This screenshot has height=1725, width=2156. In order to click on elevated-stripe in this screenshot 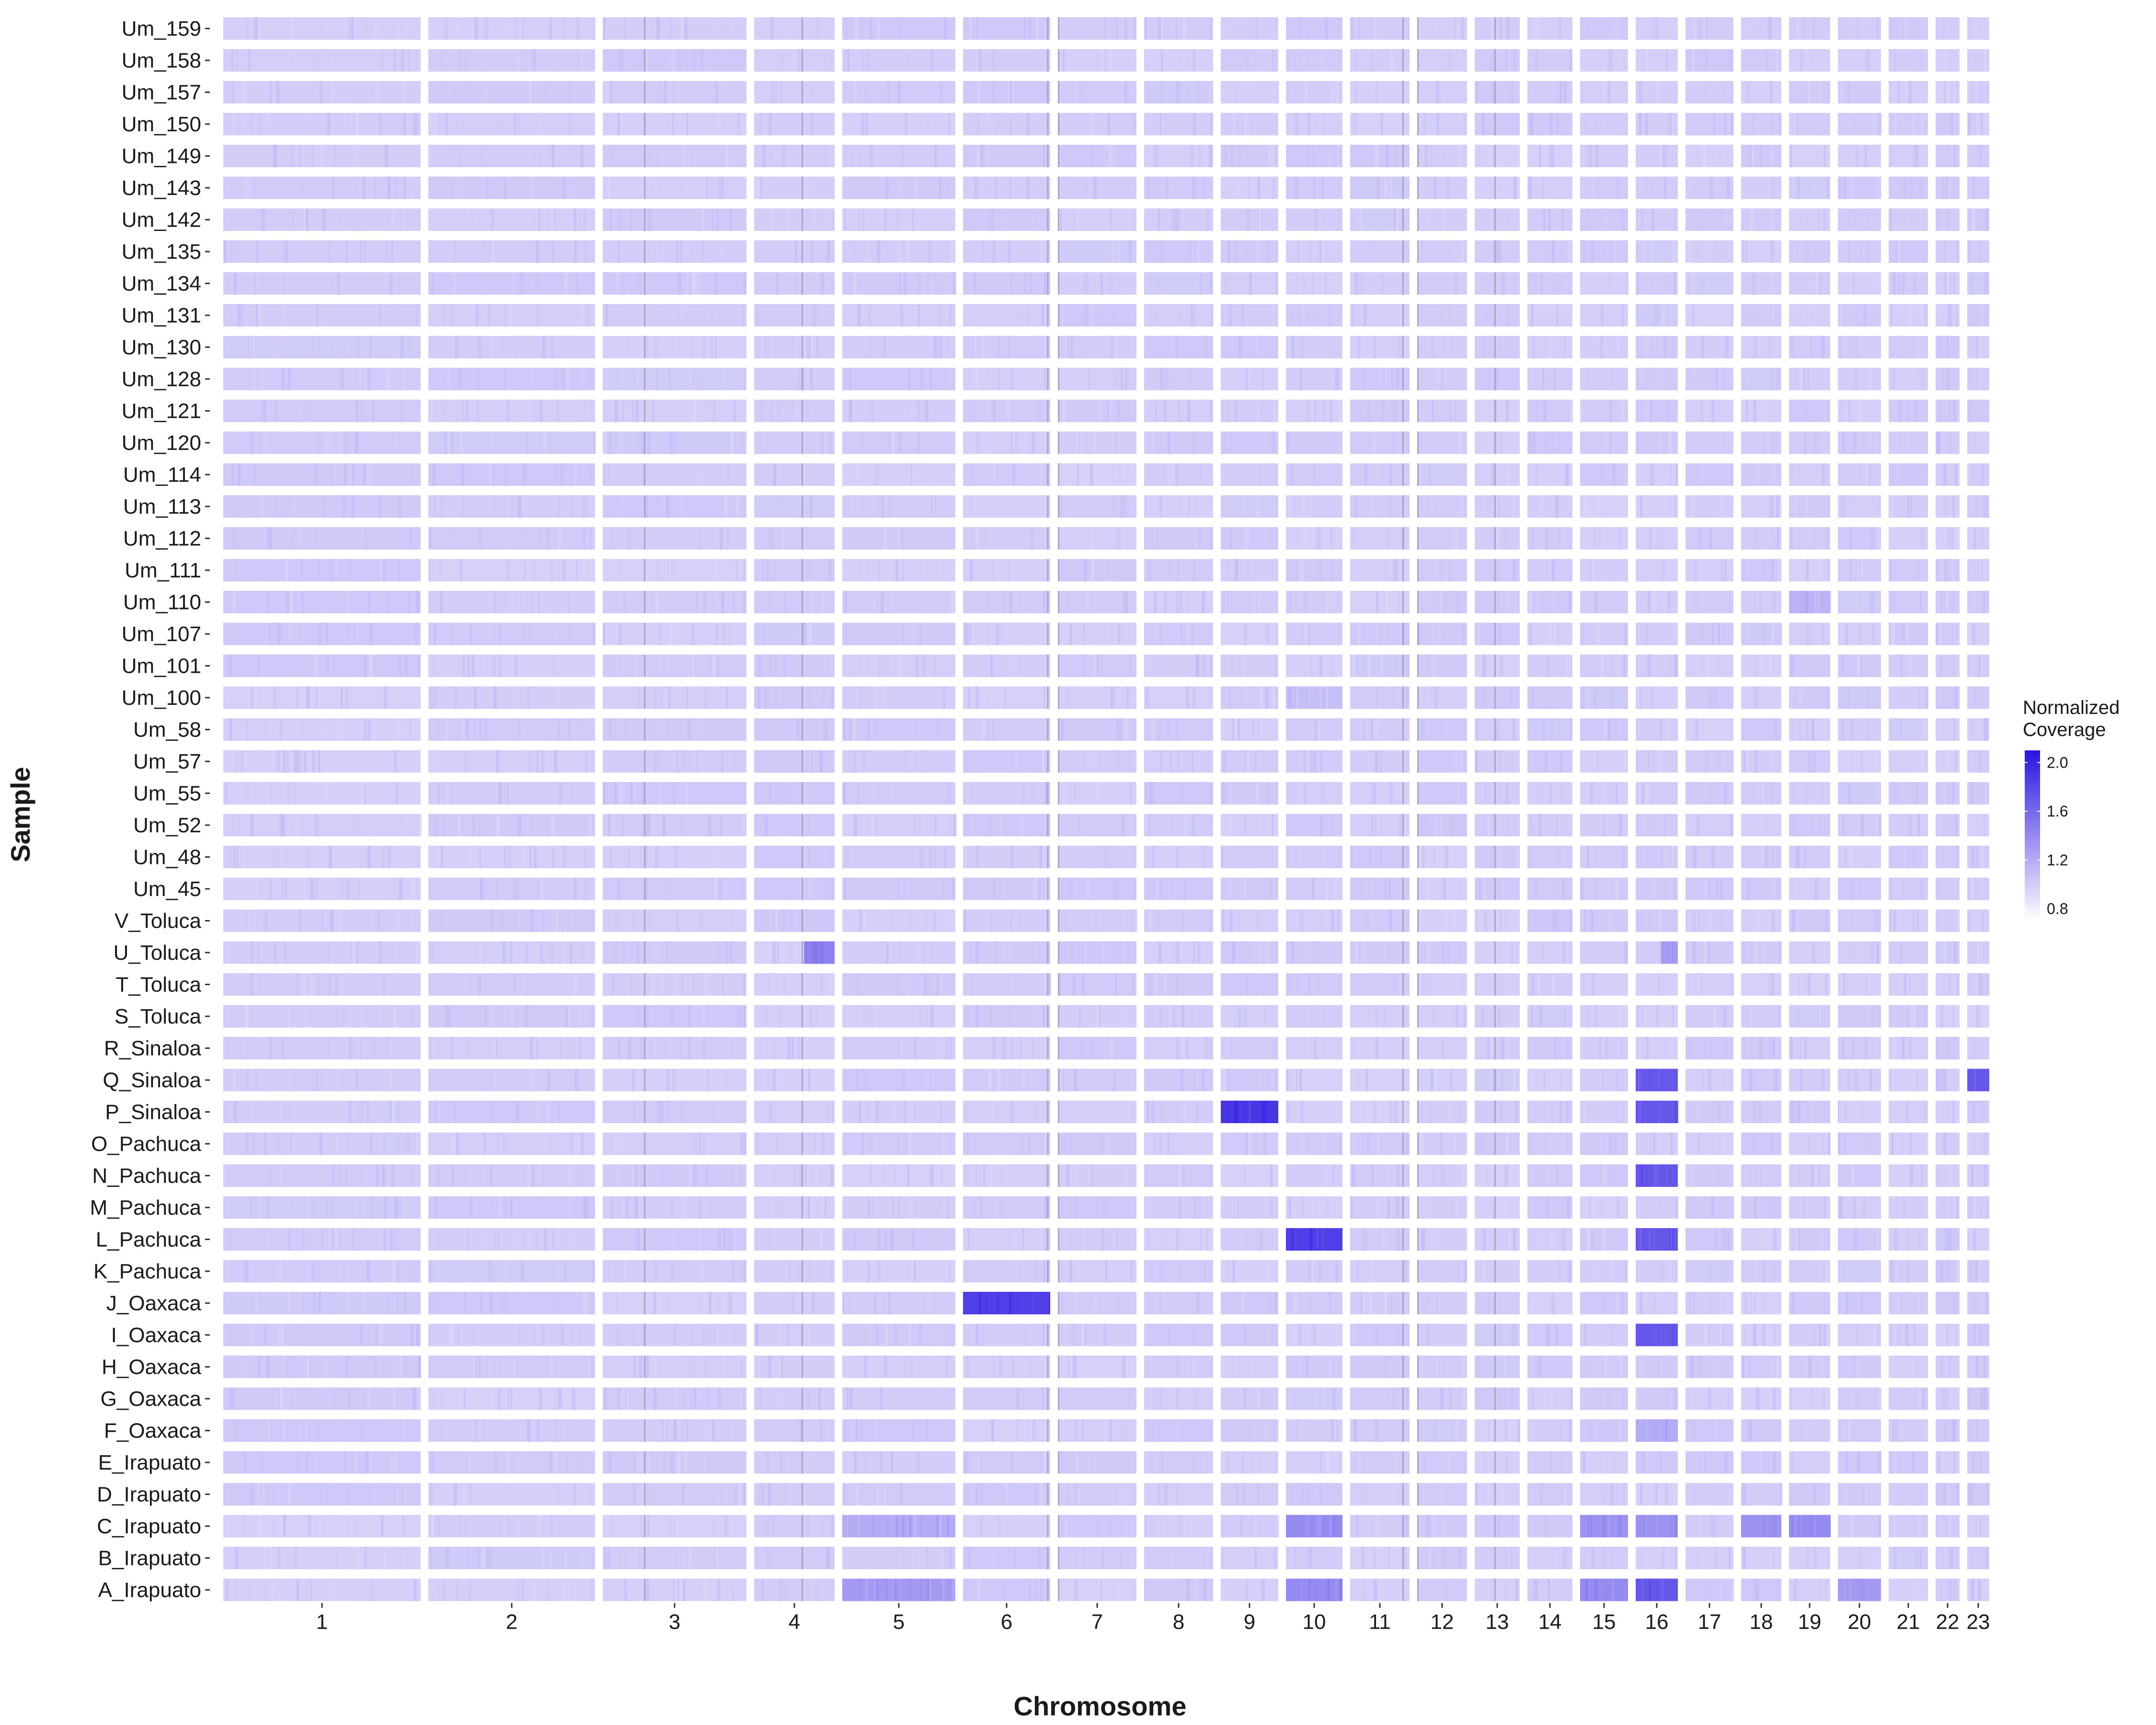, I will do `click(1818, 602)`.